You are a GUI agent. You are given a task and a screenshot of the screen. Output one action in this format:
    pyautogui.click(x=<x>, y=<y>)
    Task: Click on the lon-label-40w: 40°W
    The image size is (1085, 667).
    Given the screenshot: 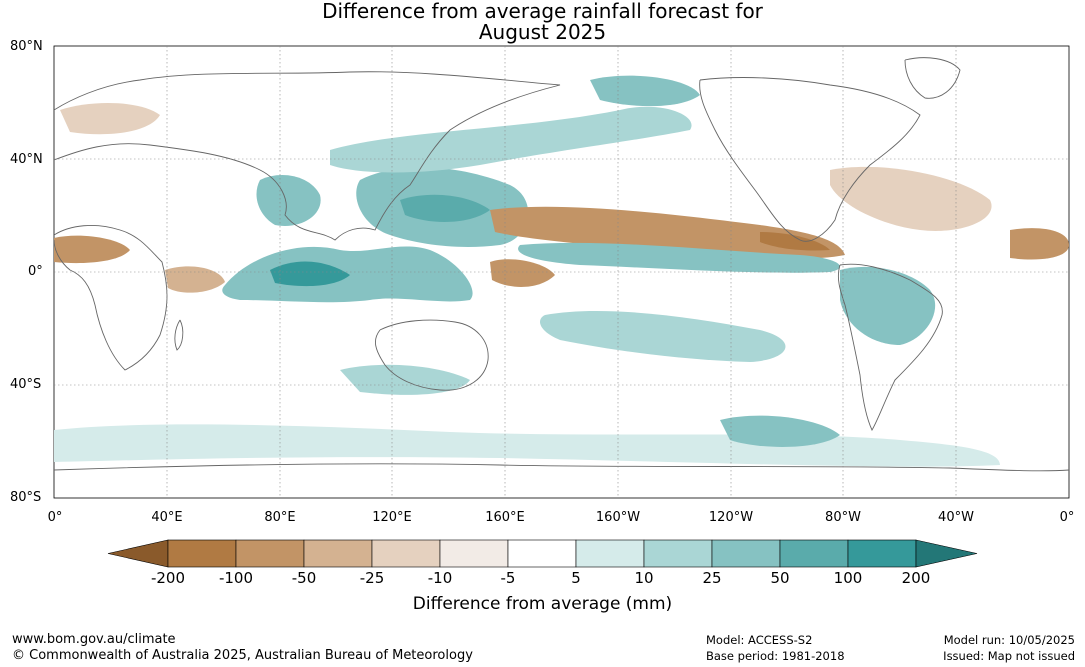 What is the action you would take?
    pyautogui.click(x=956, y=517)
    